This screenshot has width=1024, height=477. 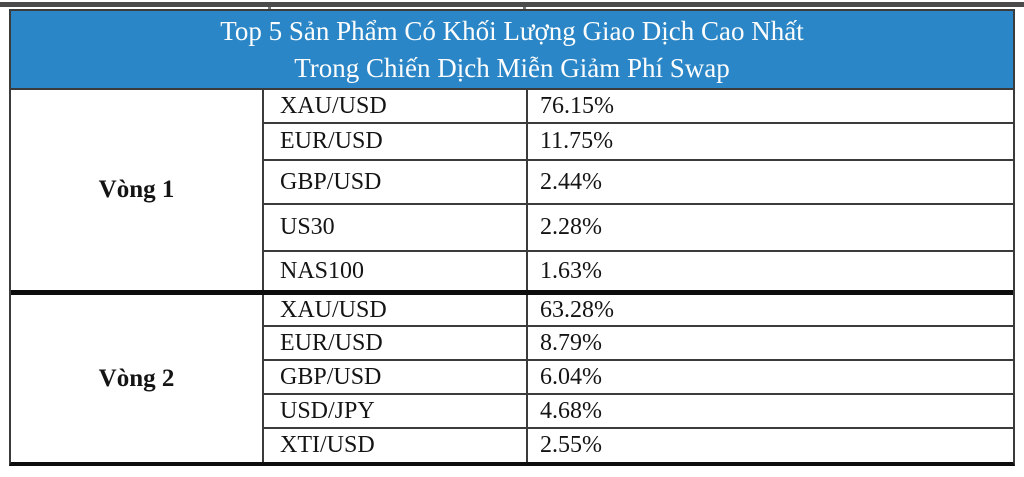 I want to click on share-cell: 4.68%, so click(x=571, y=410).